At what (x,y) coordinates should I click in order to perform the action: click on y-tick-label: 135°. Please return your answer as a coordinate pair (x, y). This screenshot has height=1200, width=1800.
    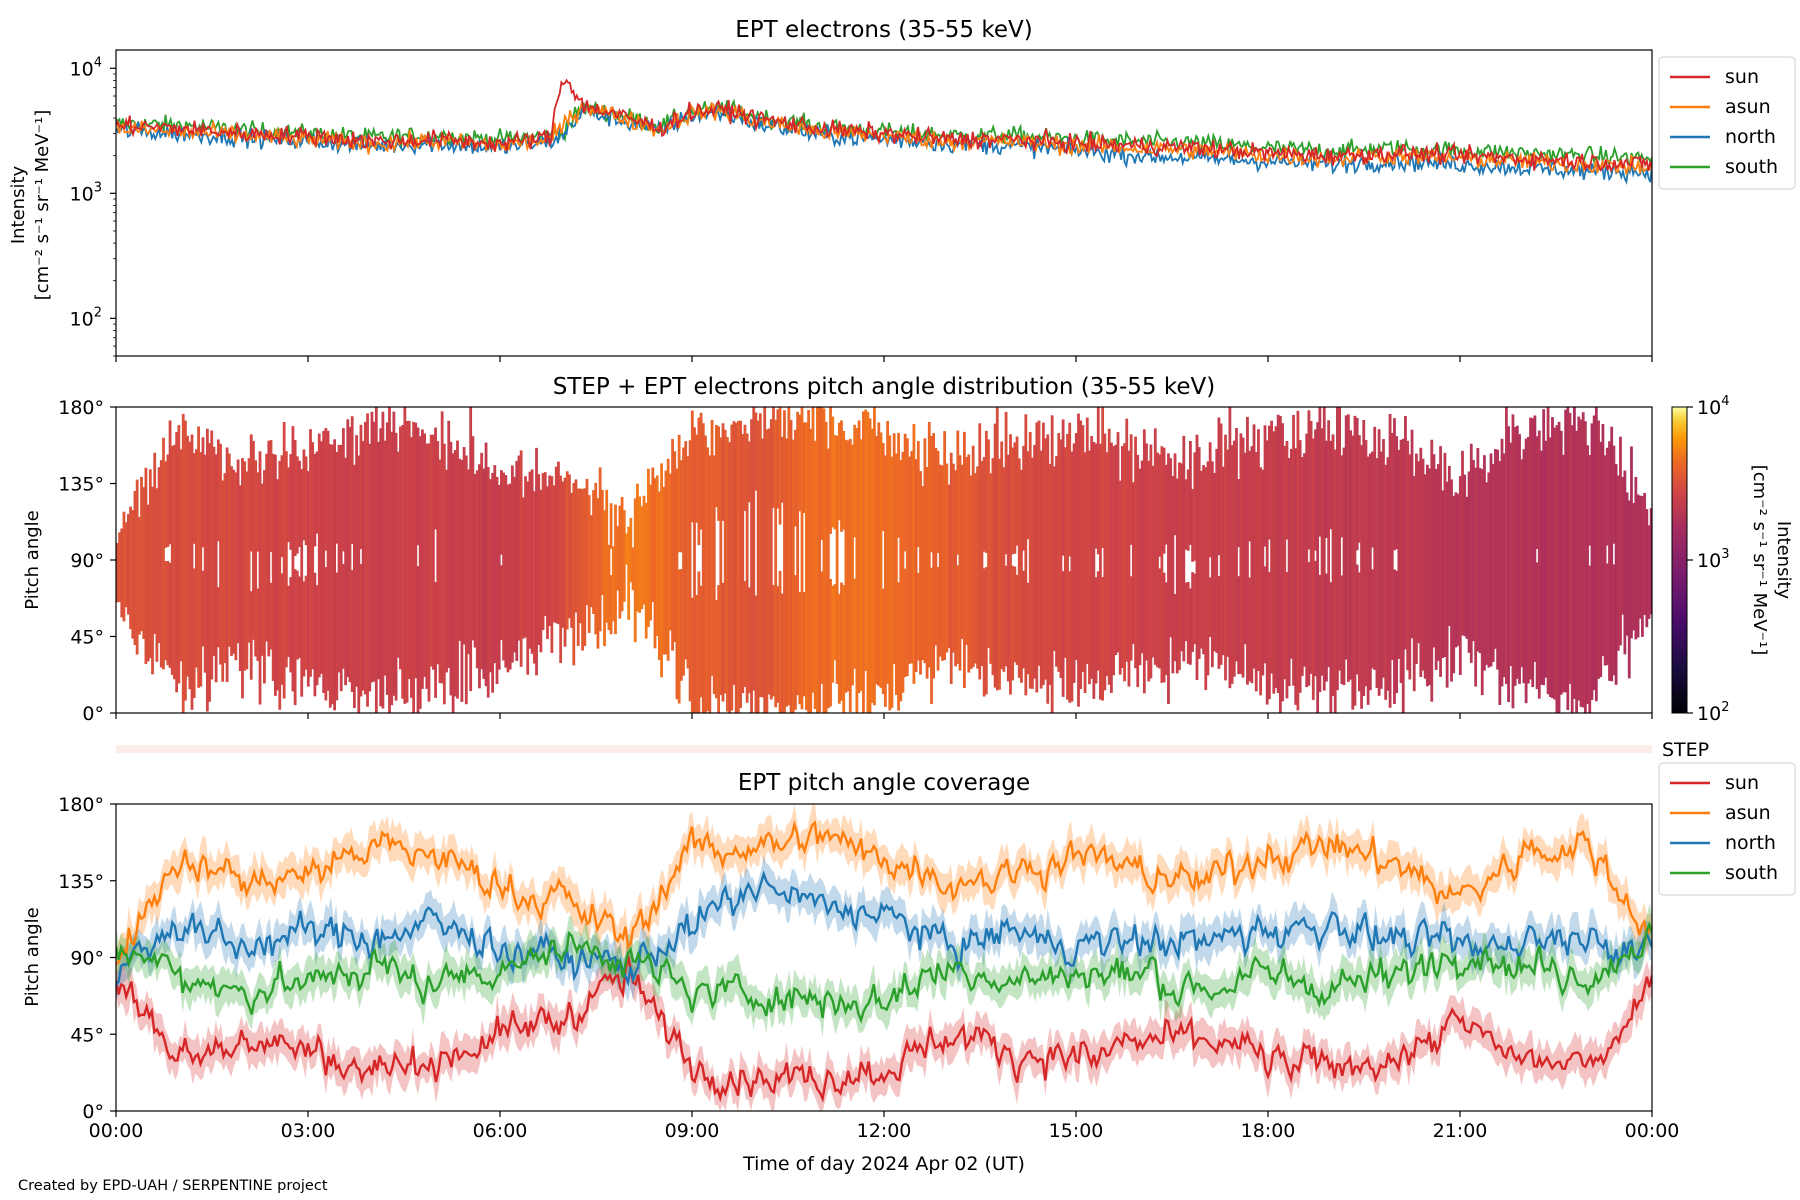
    Looking at the image, I should click on (81, 882).